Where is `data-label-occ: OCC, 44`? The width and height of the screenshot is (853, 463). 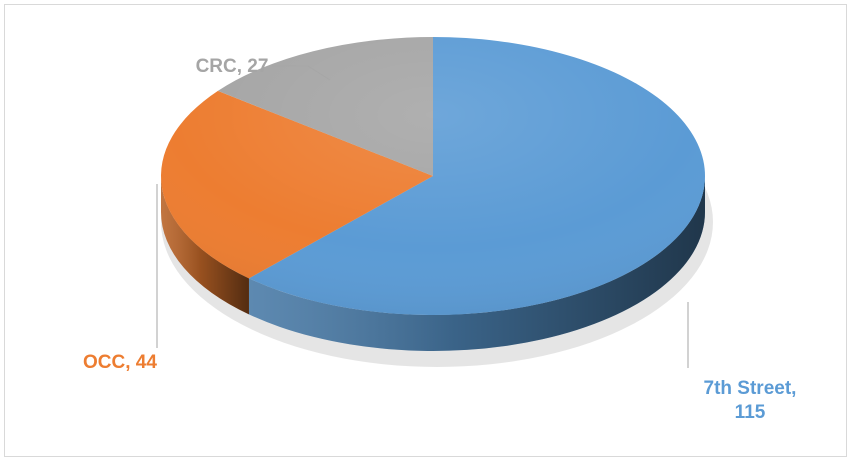 data-label-occ: OCC, 44 is located at coordinates (120, 362).